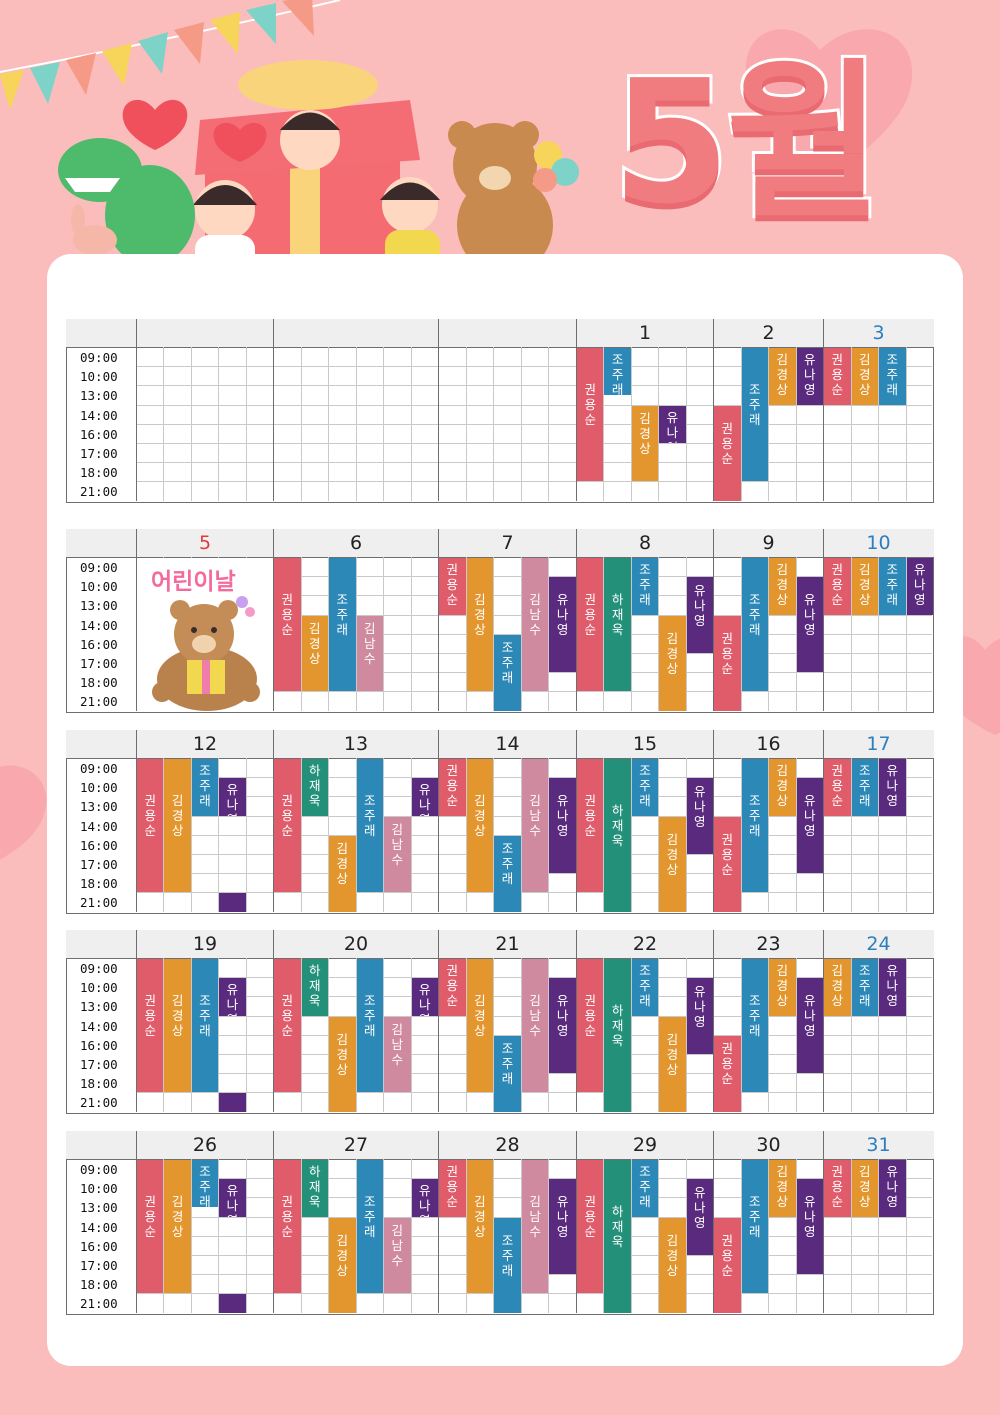 The image size is (1000, 1415). Describe the element at coordinates (507, 1145) in the screenshot. I see `day-number: 28` at that location.